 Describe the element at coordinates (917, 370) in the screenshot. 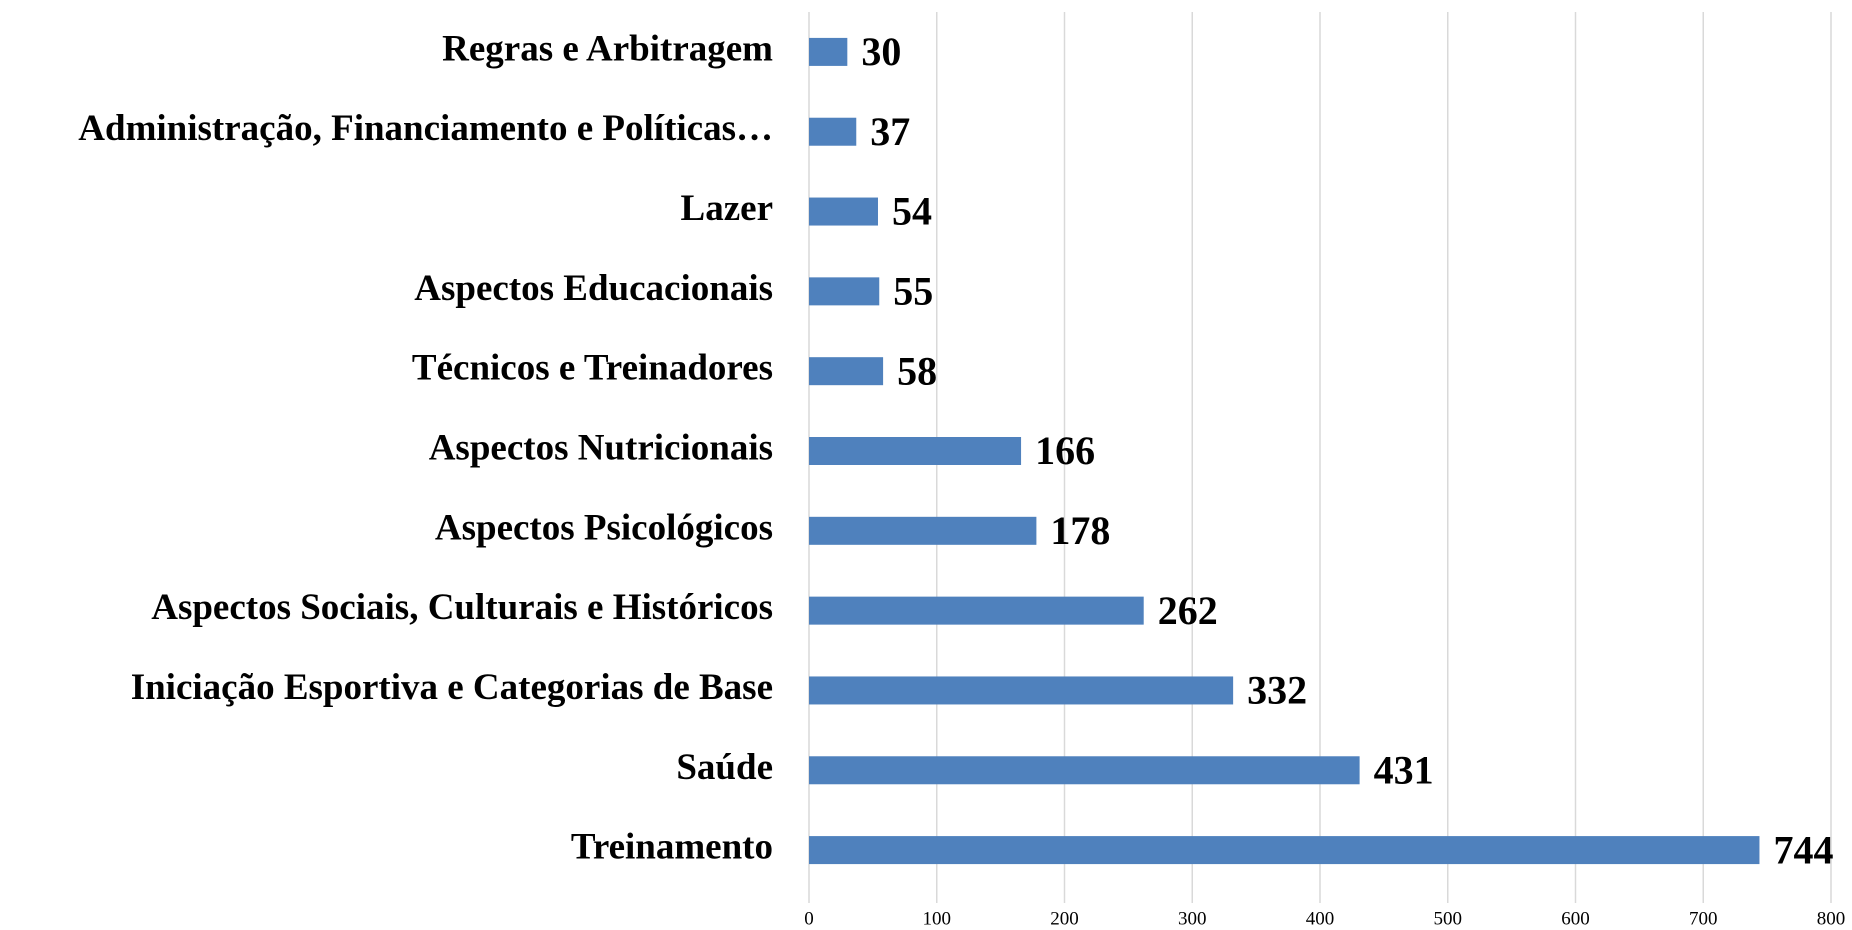

I see `value-label: 58` at that location.